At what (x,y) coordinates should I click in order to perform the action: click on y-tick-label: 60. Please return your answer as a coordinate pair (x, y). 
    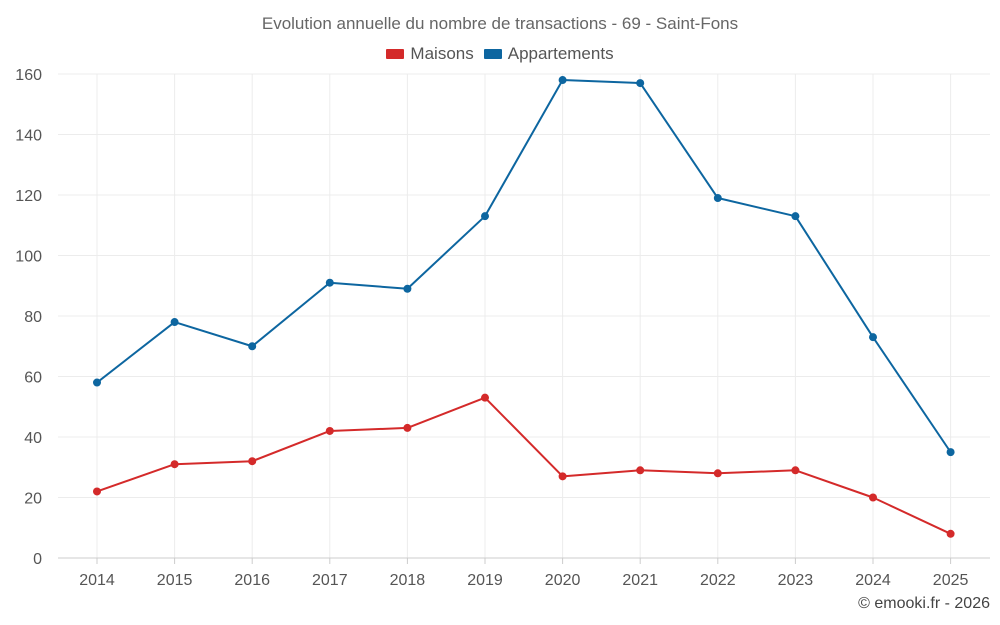
    Looking at the image, I should click on (33, 378).